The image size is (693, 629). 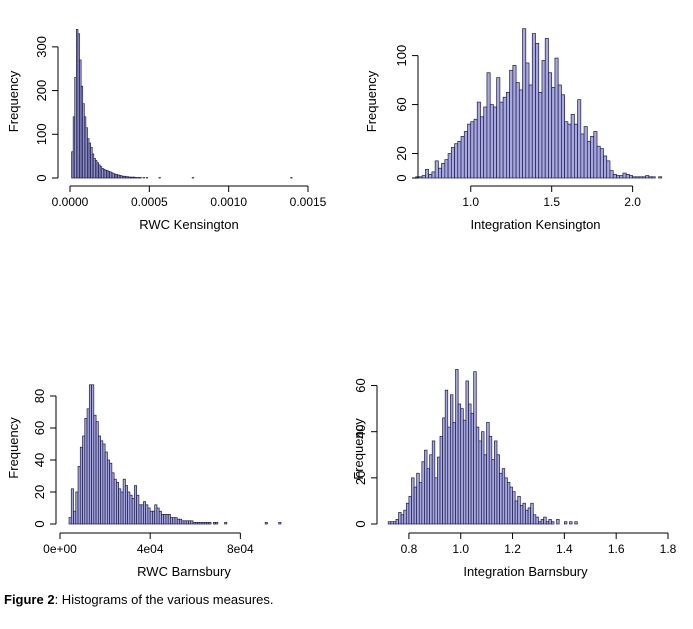 I want to click on panel-4-x-tick-label: 1.2, so click(x=512, y=549).